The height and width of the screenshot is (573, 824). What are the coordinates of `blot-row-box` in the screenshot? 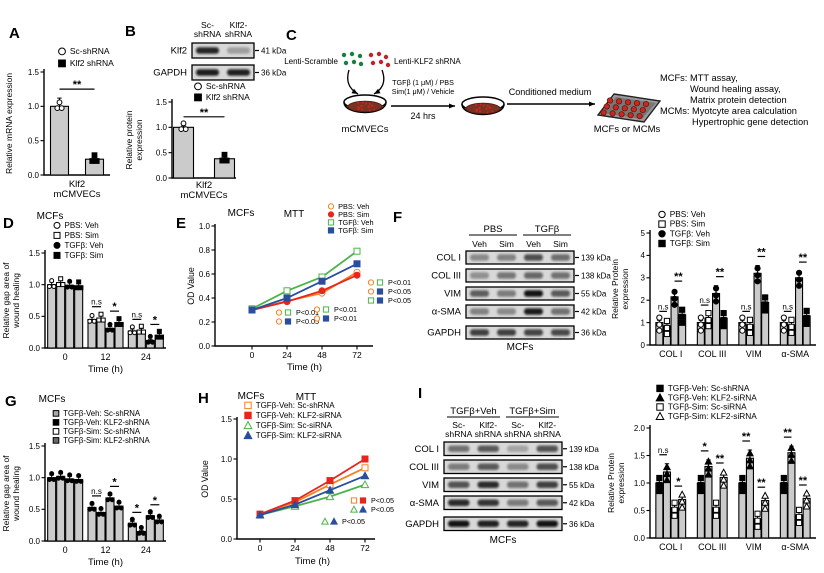 It's located at (503, 467).